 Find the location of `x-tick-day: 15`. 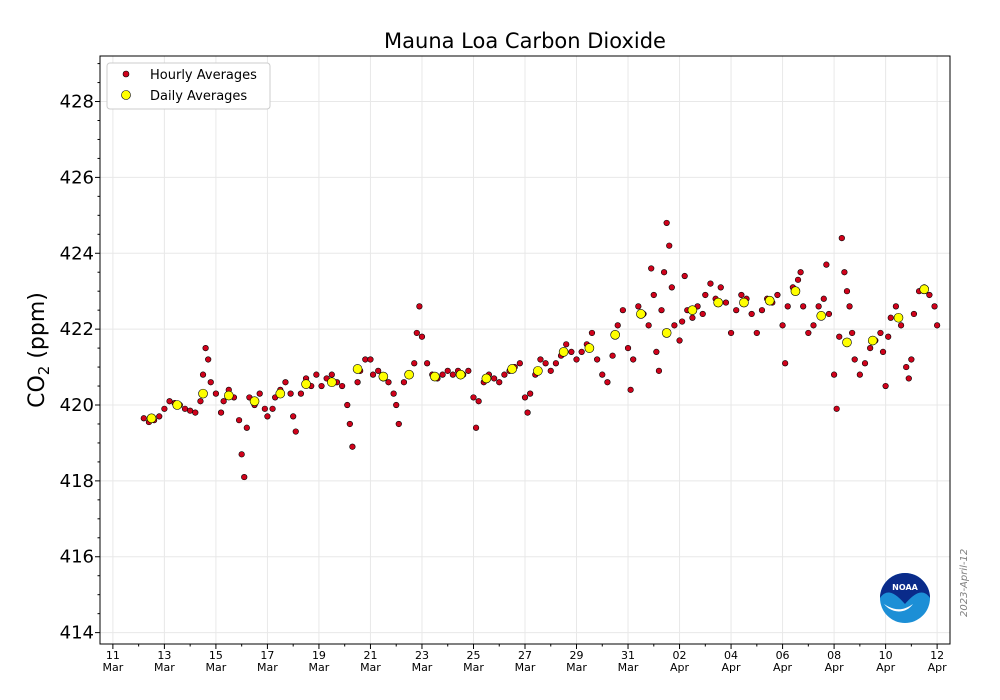

x-tick-day: 15 is located at coordinates (216, 655).